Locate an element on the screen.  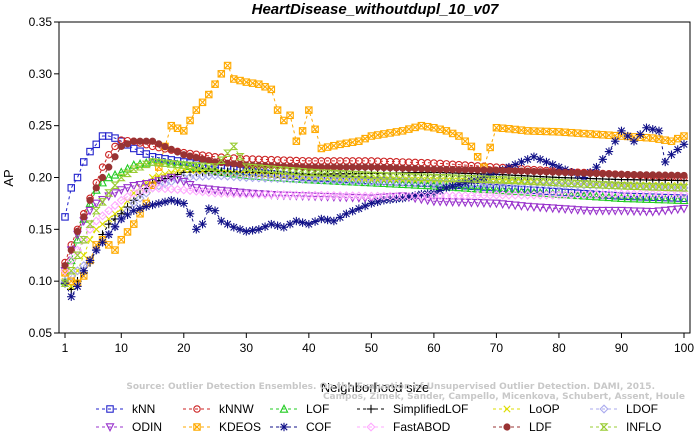
legend-item-knn: kNN is located at coordinates (125, 409).